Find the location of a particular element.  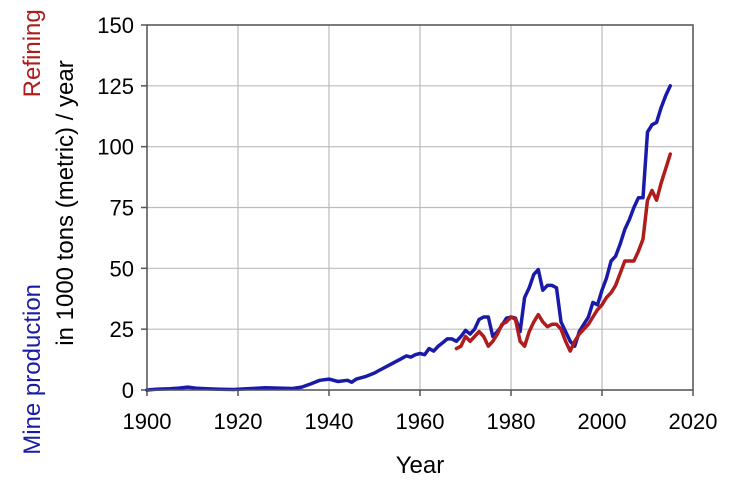

x-axis-ticks: 1900 1920 1940 1960 1980 2000 2020 is located at coordinates (420, 412).